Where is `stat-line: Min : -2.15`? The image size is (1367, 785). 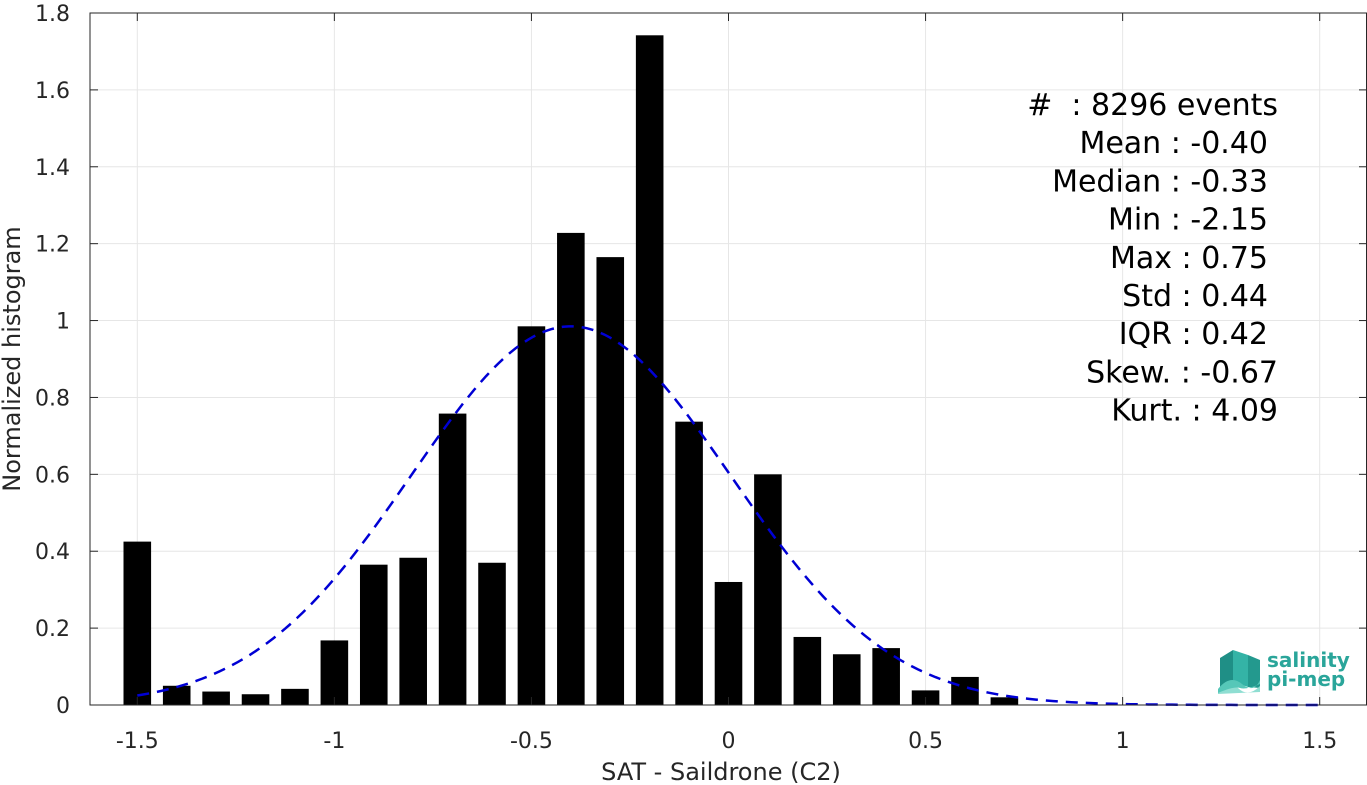
stat-line: Min : -2.15 is located at coordinates (1188, 220).